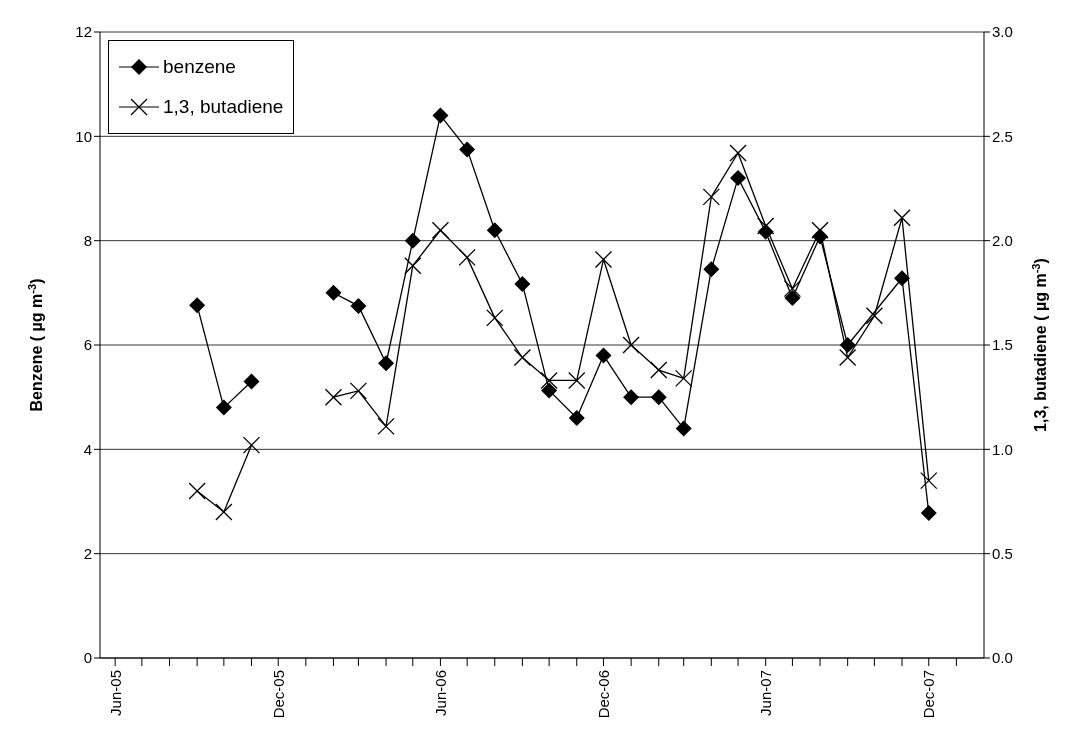 The height and width of the screenshot is (736, 1084). I want to click on x-tick-label: Jun-05, so click(115, 693).